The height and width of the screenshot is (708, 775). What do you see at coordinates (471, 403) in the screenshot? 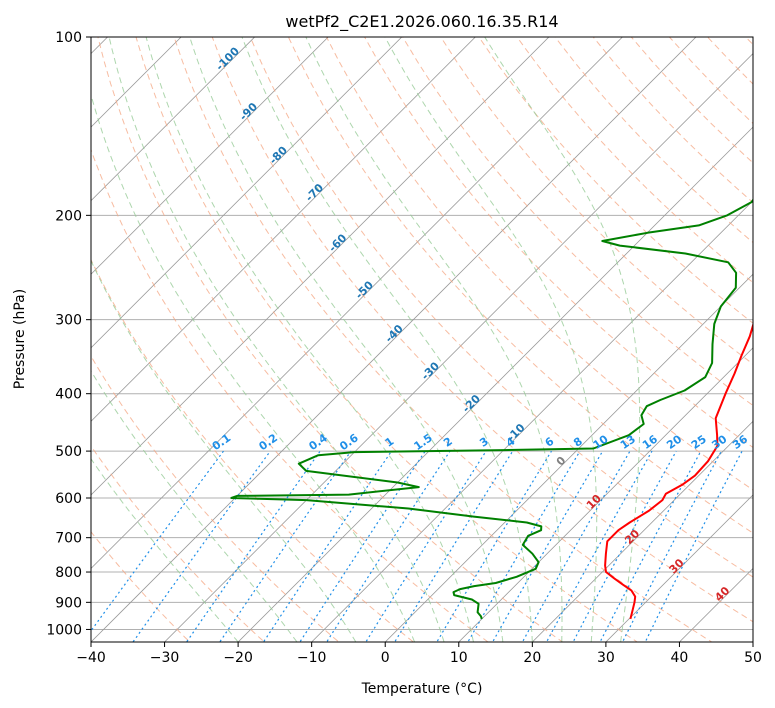
I see `height-label: -20` at bounding box center [471, 403].